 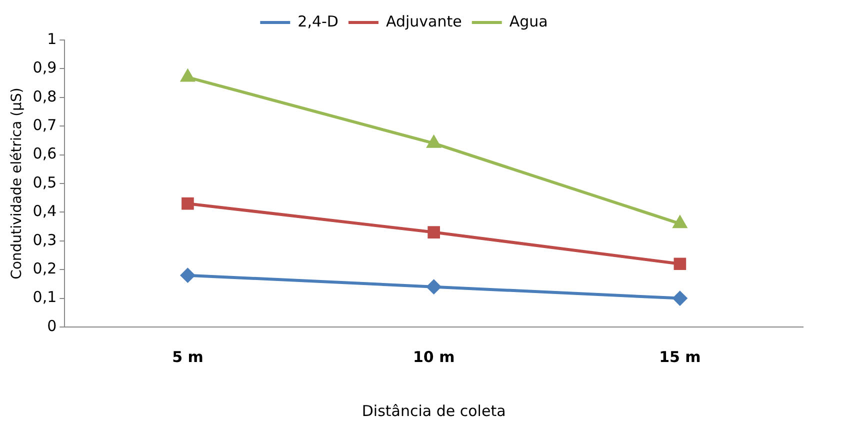 I want to click on y-tick-label: 0,2, so click(x=44, y=268).